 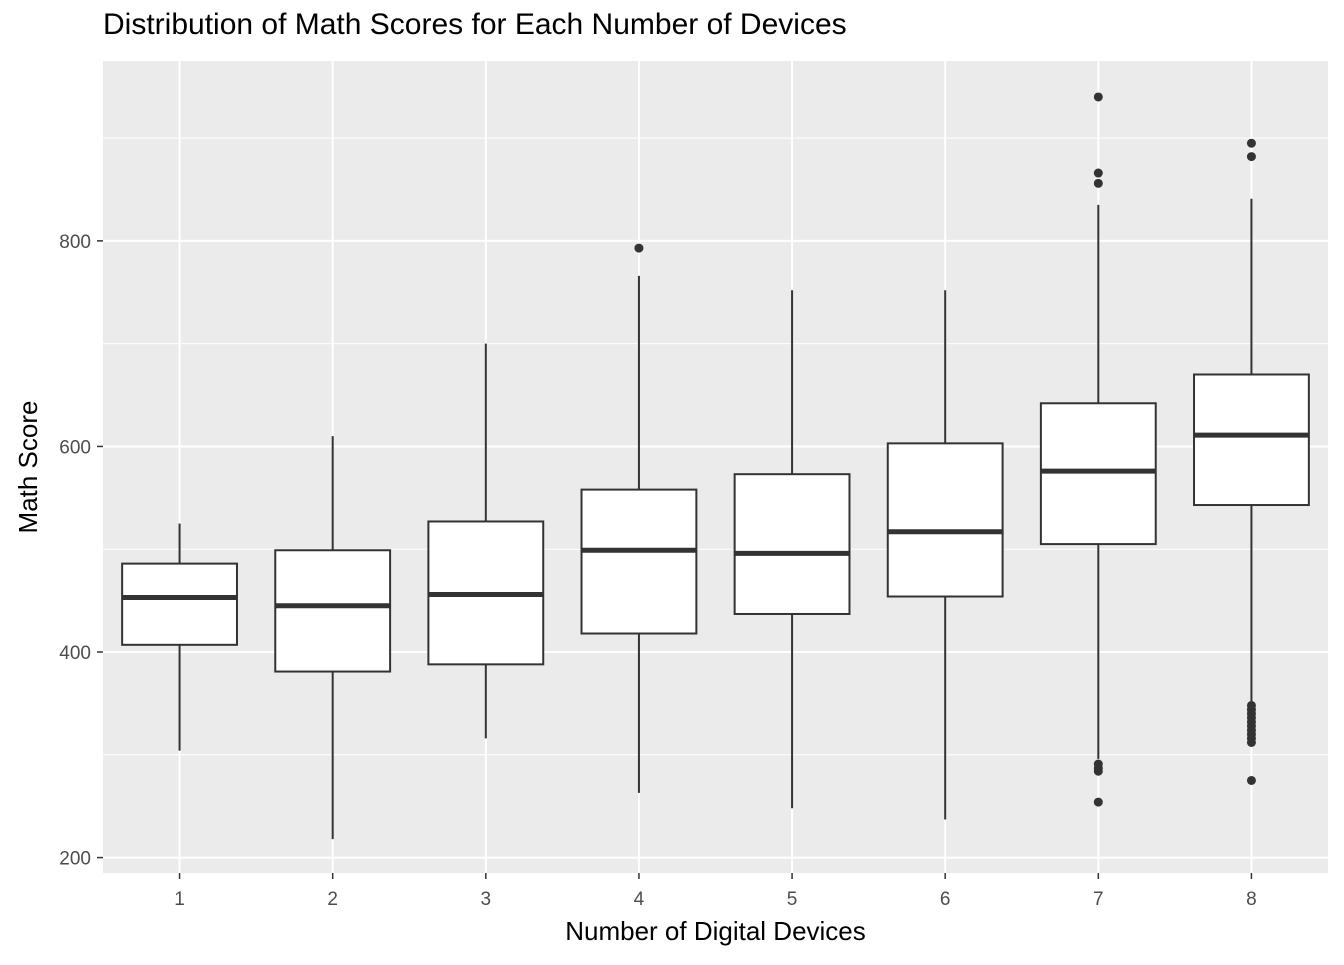 What do you see at coordinates (75, 447) in the screenshot?
I see `y-tick-label: 600` at bounding box center [75, 447].